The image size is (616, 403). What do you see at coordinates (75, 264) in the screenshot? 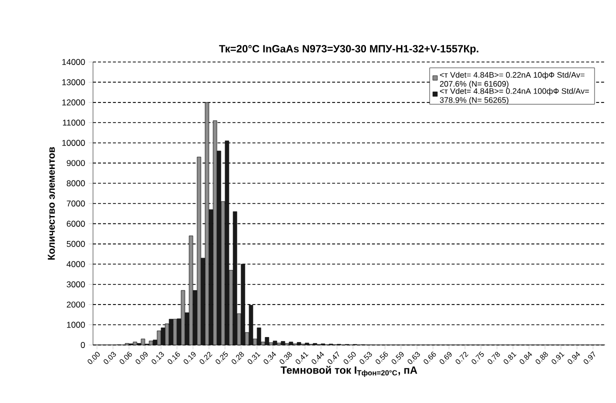
I see `y-tick-label: 4000` at bounding box center [75, 264].